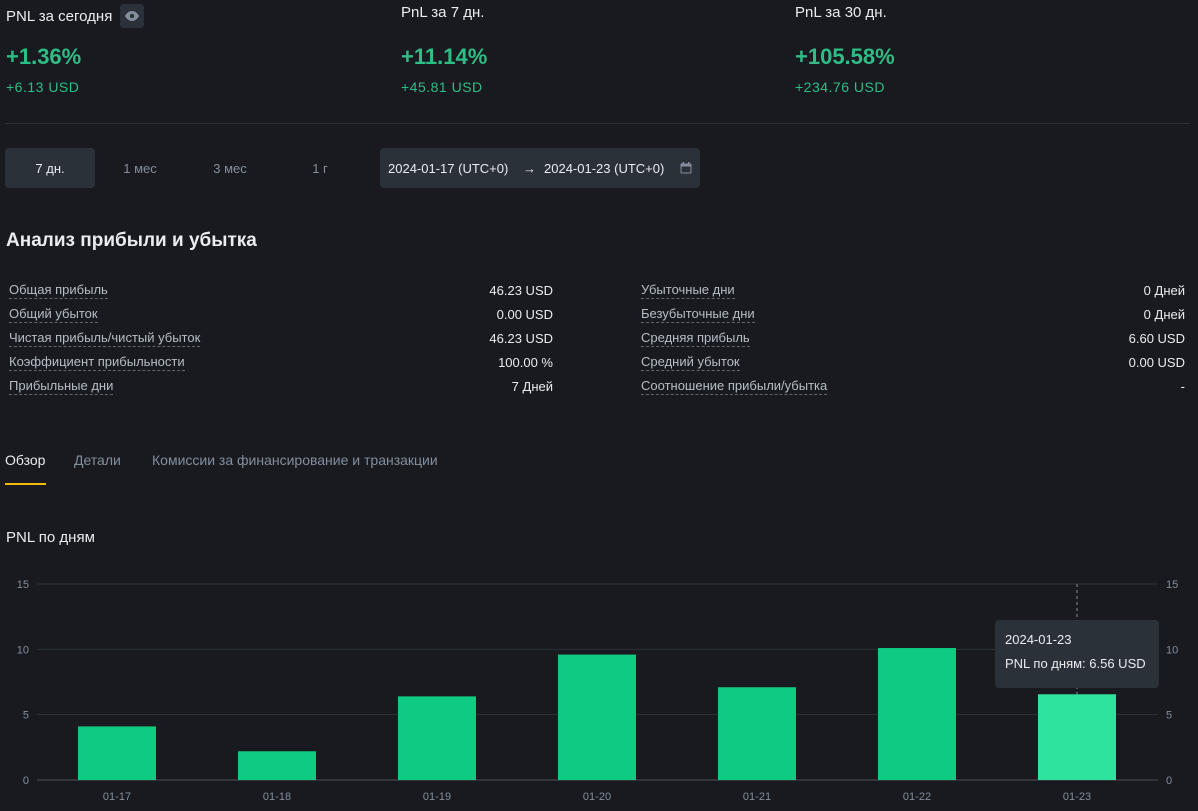 This screenshot has width=1198, height=811. Describe the element at coordinates (105, 338) in the screenshot. I see `stat-label: Чистая прибыль/чистый убыток` at that location.